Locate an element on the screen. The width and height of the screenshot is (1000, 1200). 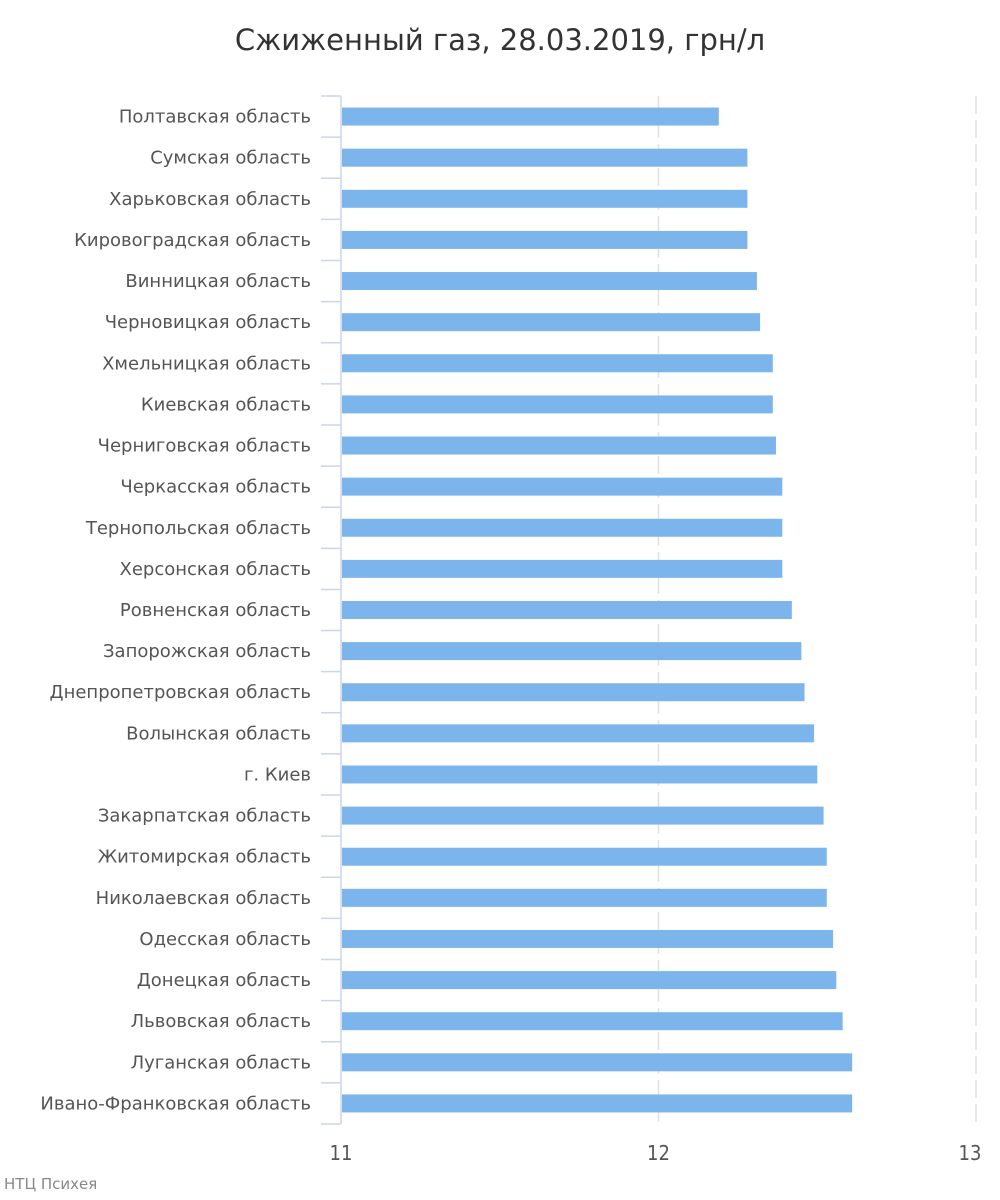
category-label: Волынская область is located at coordinates (218, 733).